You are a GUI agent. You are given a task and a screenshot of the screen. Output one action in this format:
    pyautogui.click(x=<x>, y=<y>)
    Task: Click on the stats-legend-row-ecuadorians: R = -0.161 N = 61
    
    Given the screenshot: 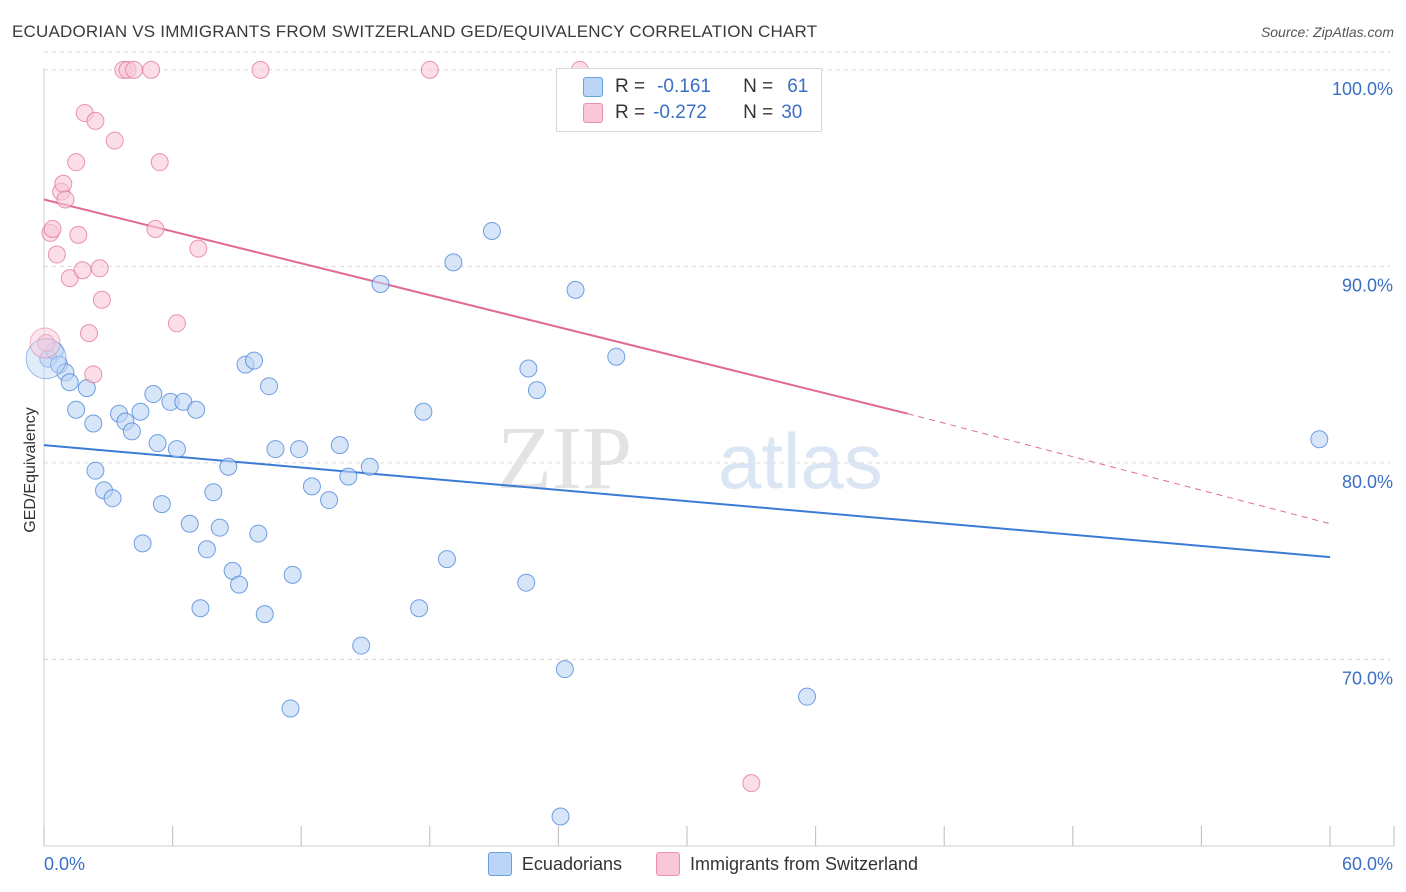 What is the action you would take?
    pyautogui.click(x=695, y=87)
    